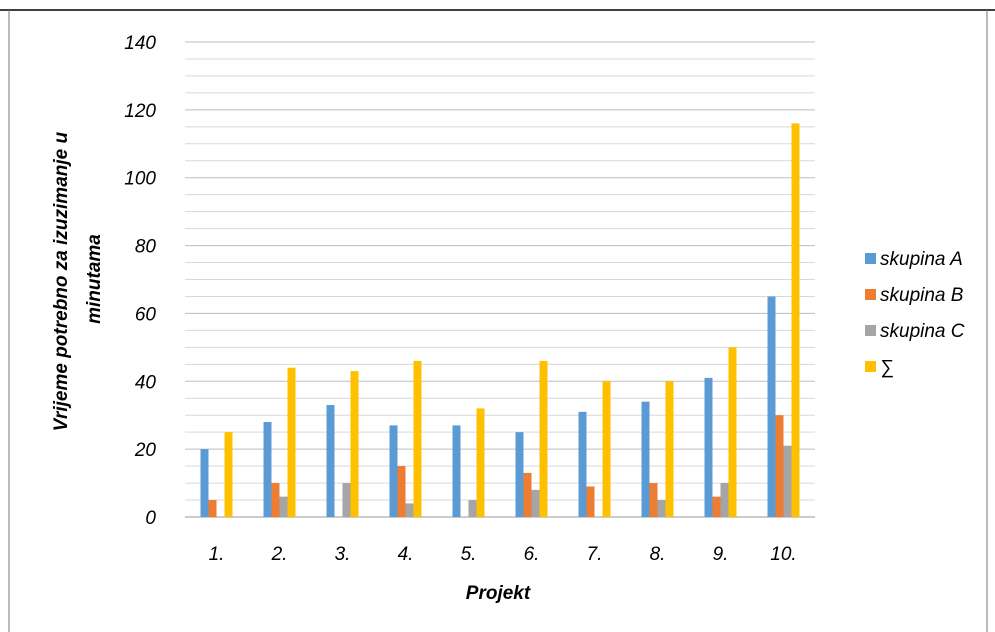 The width and height of the screenshot is (995, 632). I want to click on x-tick-label: 5., so click(469, 554).